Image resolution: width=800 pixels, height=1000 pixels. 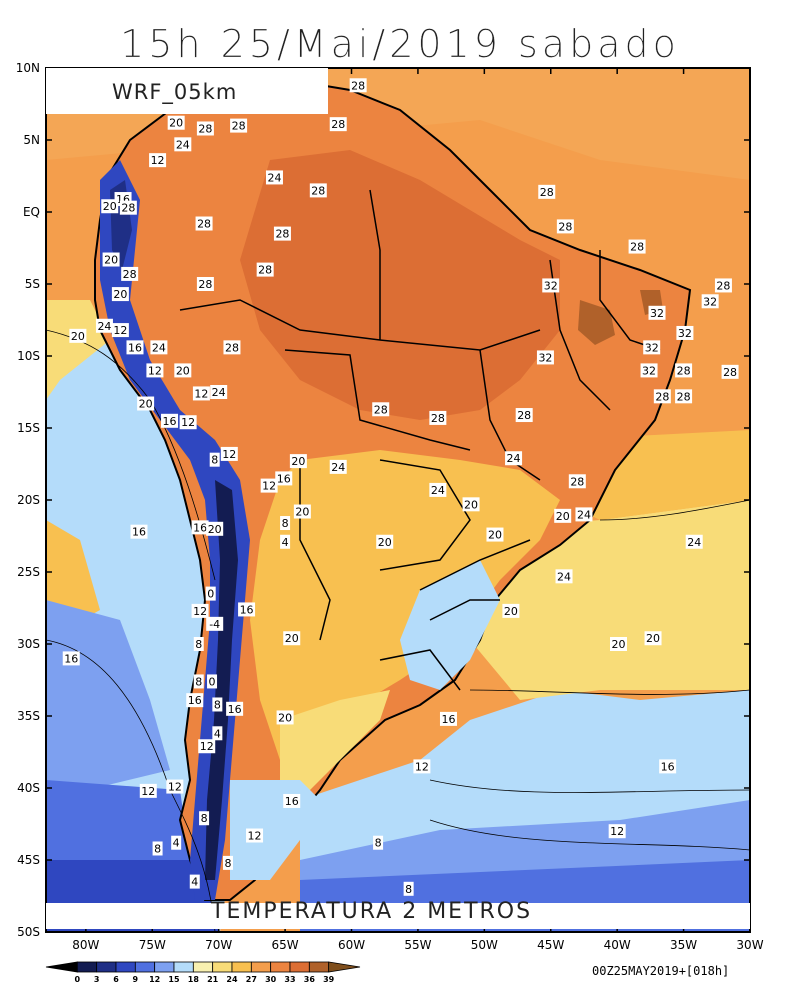 What do you see at coordinates (187, 91) in the screenshot?
I see `model-label-box` at bounding box center [187, 91].